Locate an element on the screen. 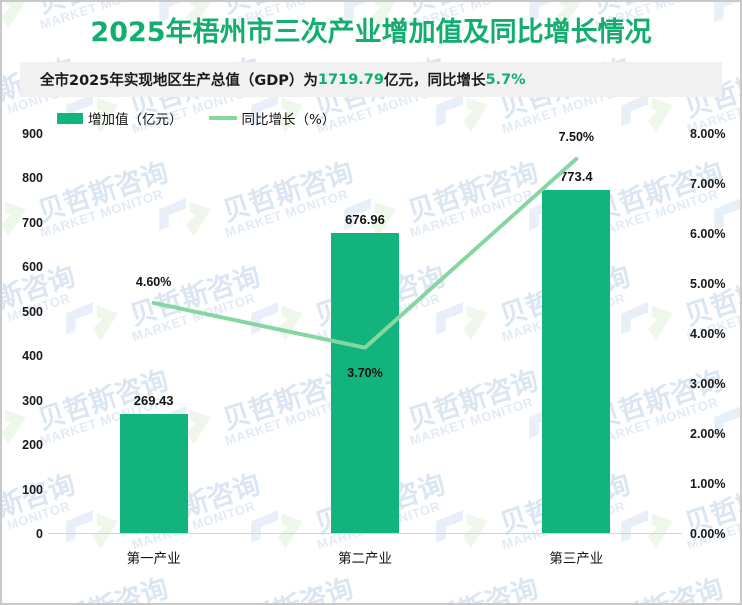  x-axis-tick-label: 第三产业 is located at coordinates (576, 559).